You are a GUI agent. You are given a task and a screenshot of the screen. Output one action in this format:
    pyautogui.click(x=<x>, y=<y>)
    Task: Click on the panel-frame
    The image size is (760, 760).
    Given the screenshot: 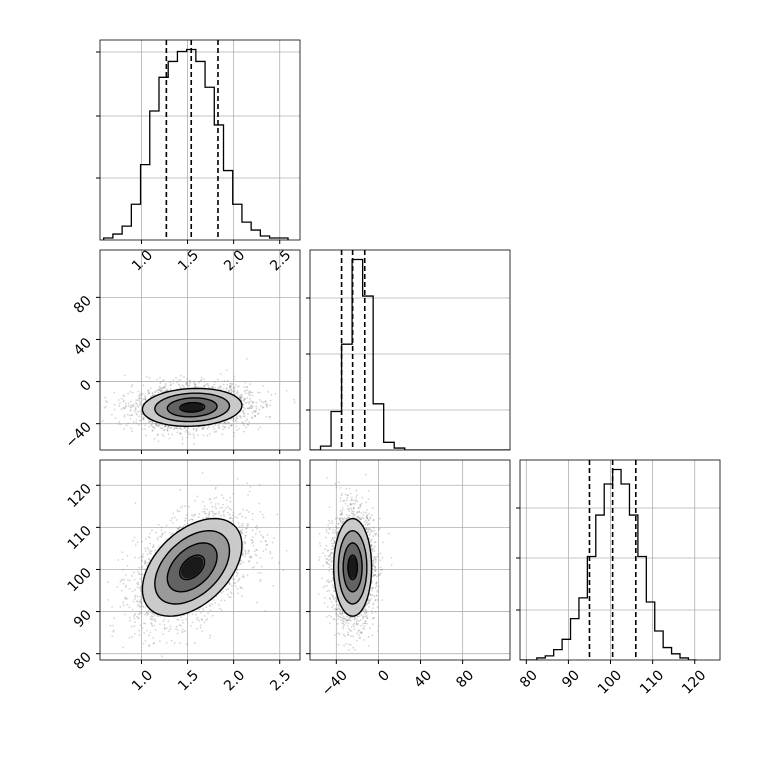 What is the action you would take?
    pyautogui.click(x=200, y=140)
    